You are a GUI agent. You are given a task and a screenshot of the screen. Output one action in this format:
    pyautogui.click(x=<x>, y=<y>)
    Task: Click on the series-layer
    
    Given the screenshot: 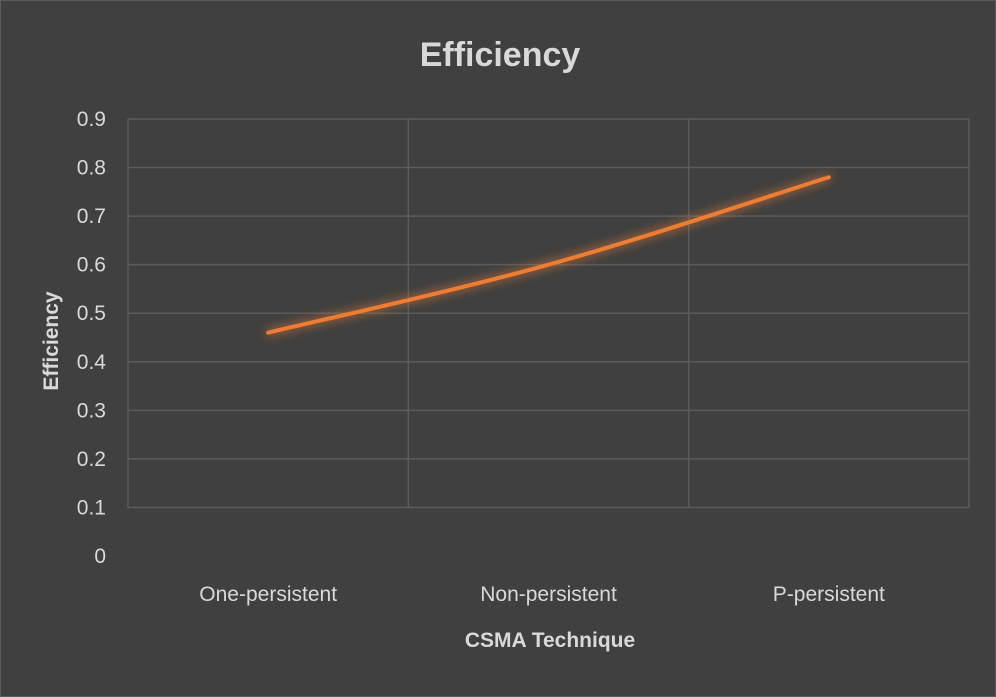 What is the action you would take?
    pyautogui.click(x=548, y=255)
    